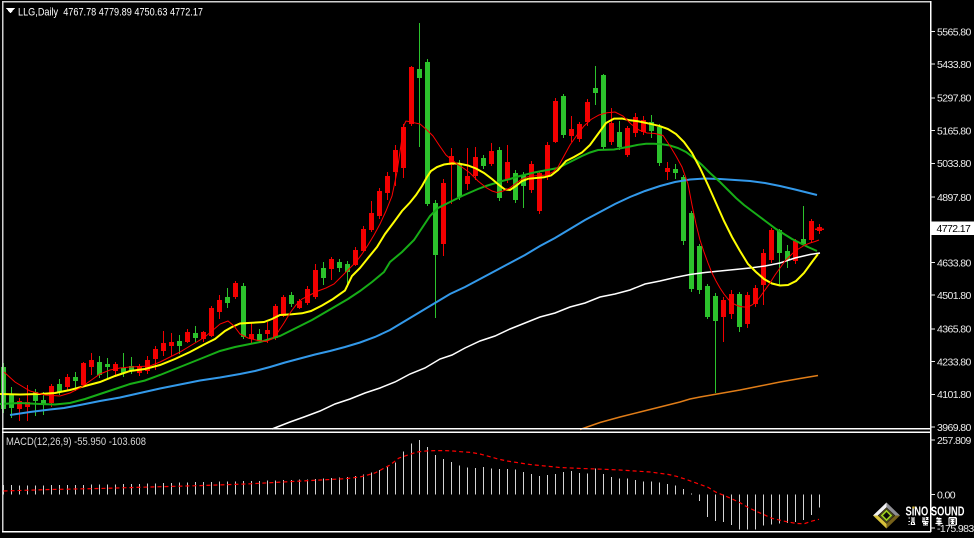  What do you see at coordinates (954, 428) in the screenshot?
I see `svg-text: 3969.80` at bounding box center [954, 428].